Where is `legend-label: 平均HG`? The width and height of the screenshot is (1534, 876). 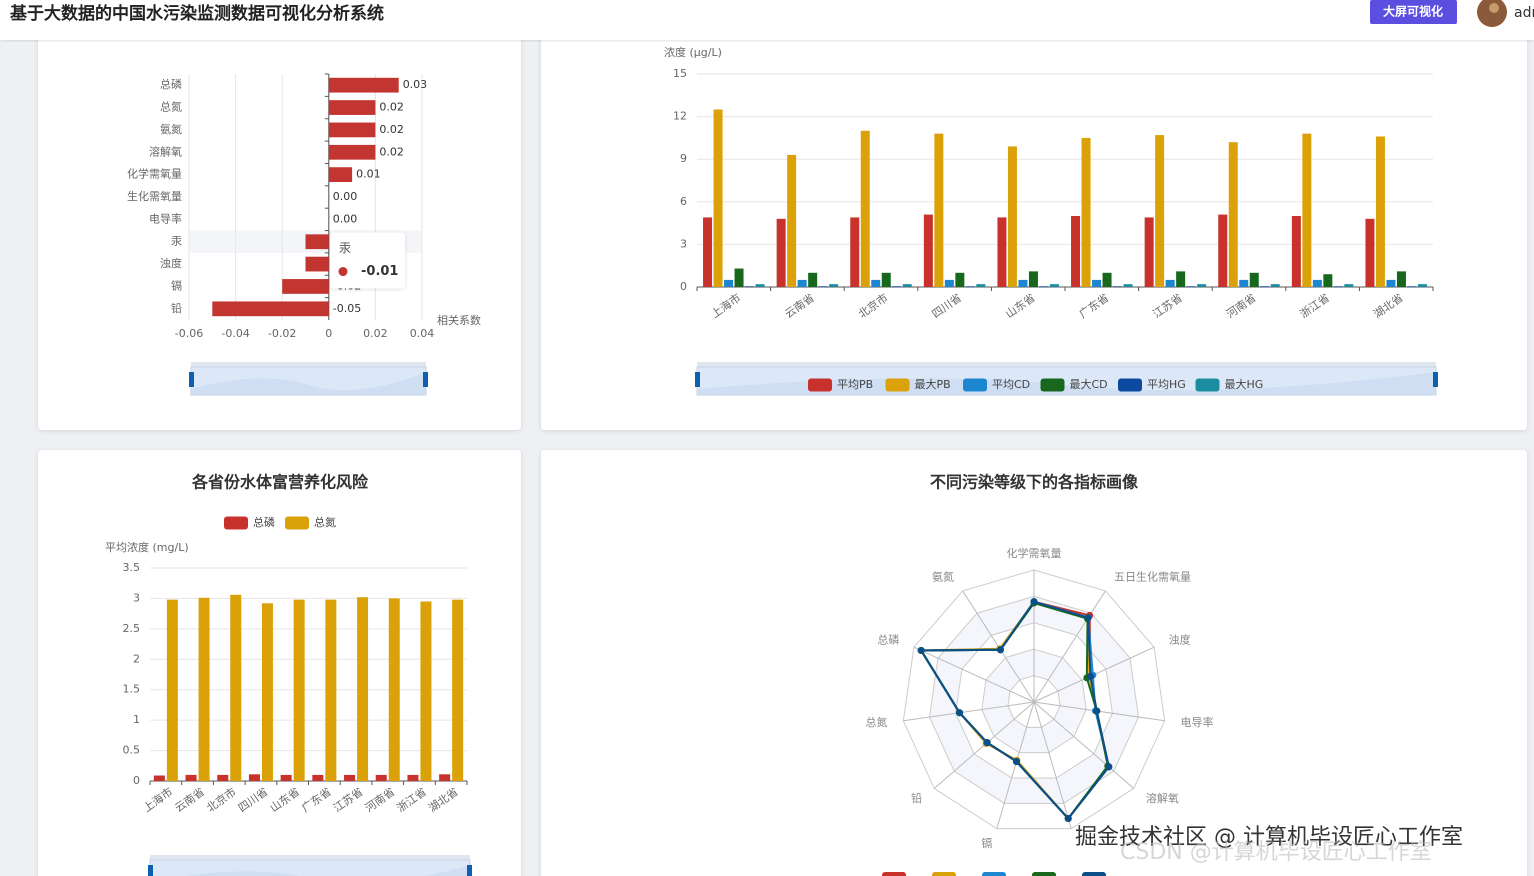
legend-label: 平均HG is located at coordinates (1166, 384).